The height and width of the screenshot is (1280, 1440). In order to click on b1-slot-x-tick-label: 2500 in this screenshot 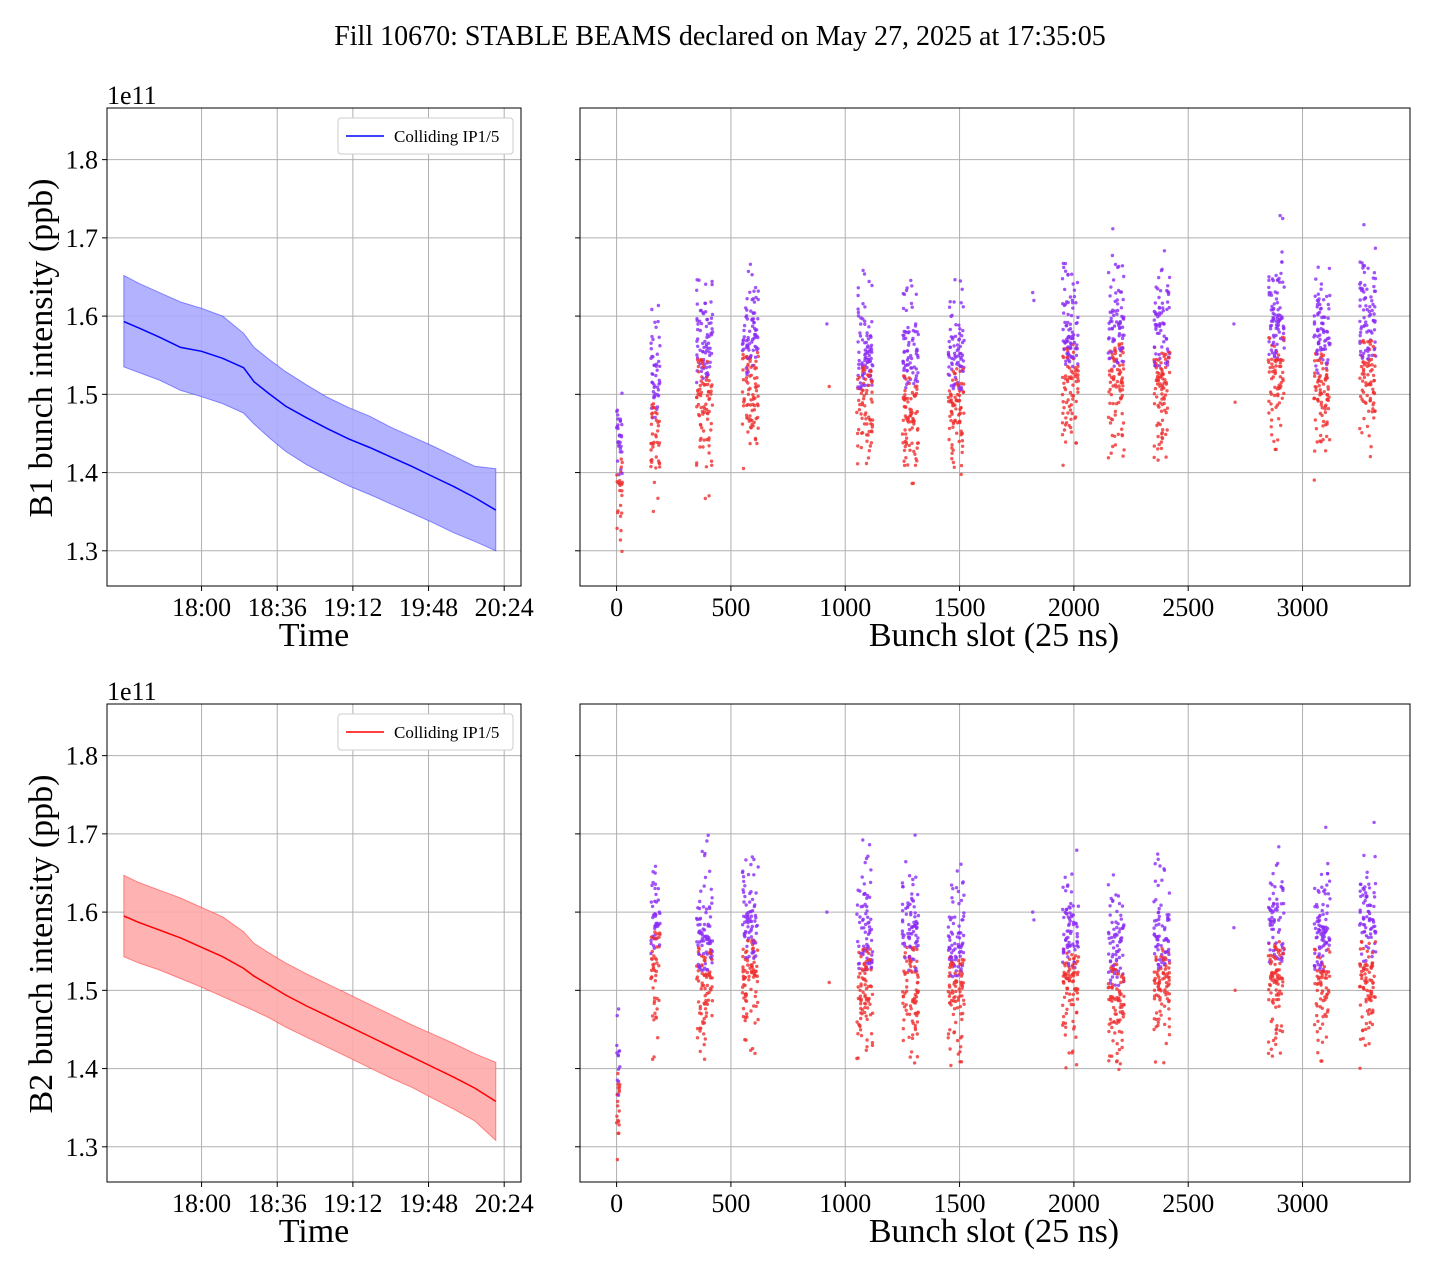, I will do `click(1188, 607)`.